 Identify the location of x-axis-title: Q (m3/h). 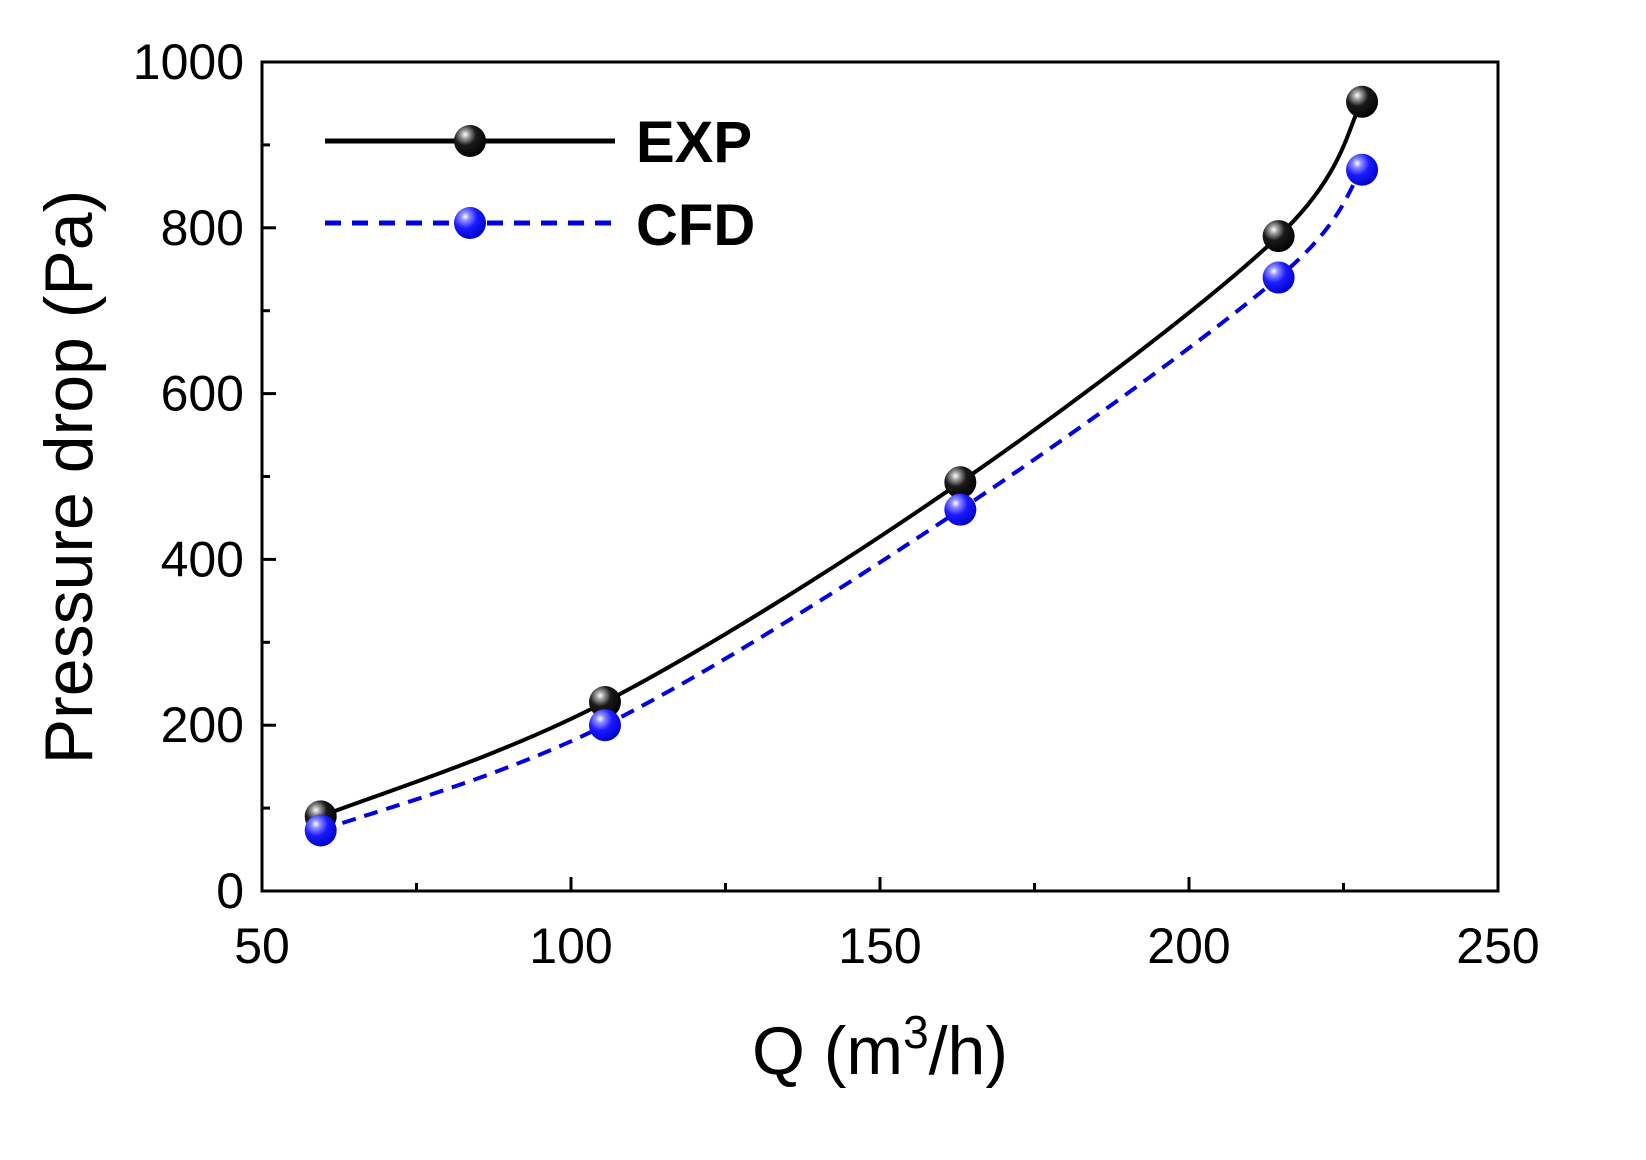
(880, 1047).